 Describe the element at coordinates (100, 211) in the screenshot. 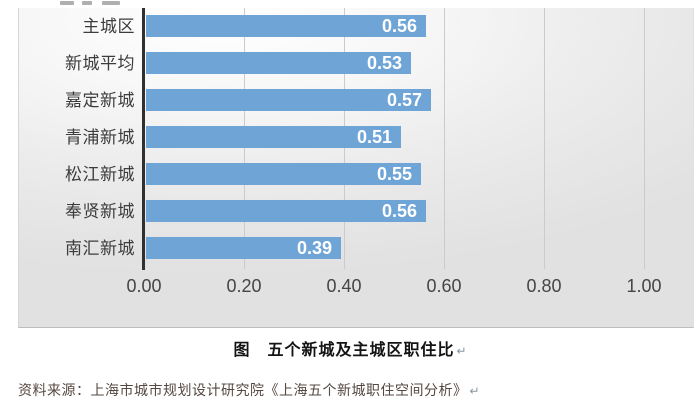

I see `category-label: 奉贤新城` at that location.